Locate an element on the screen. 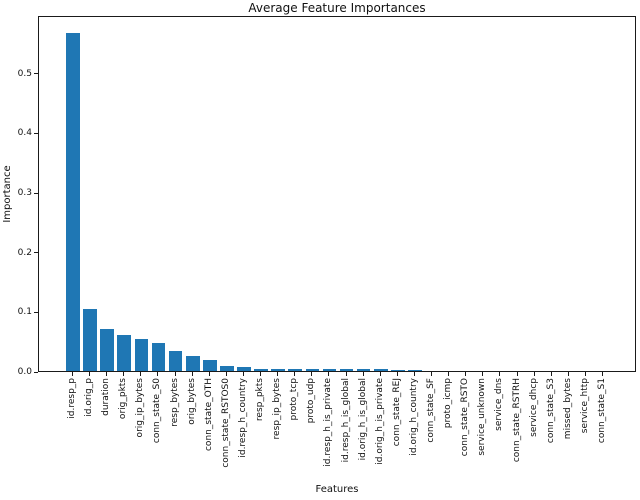 The width and height of the screenshot is (640, 500). x-tick-label: service_http is located at coordinates (584, 406).